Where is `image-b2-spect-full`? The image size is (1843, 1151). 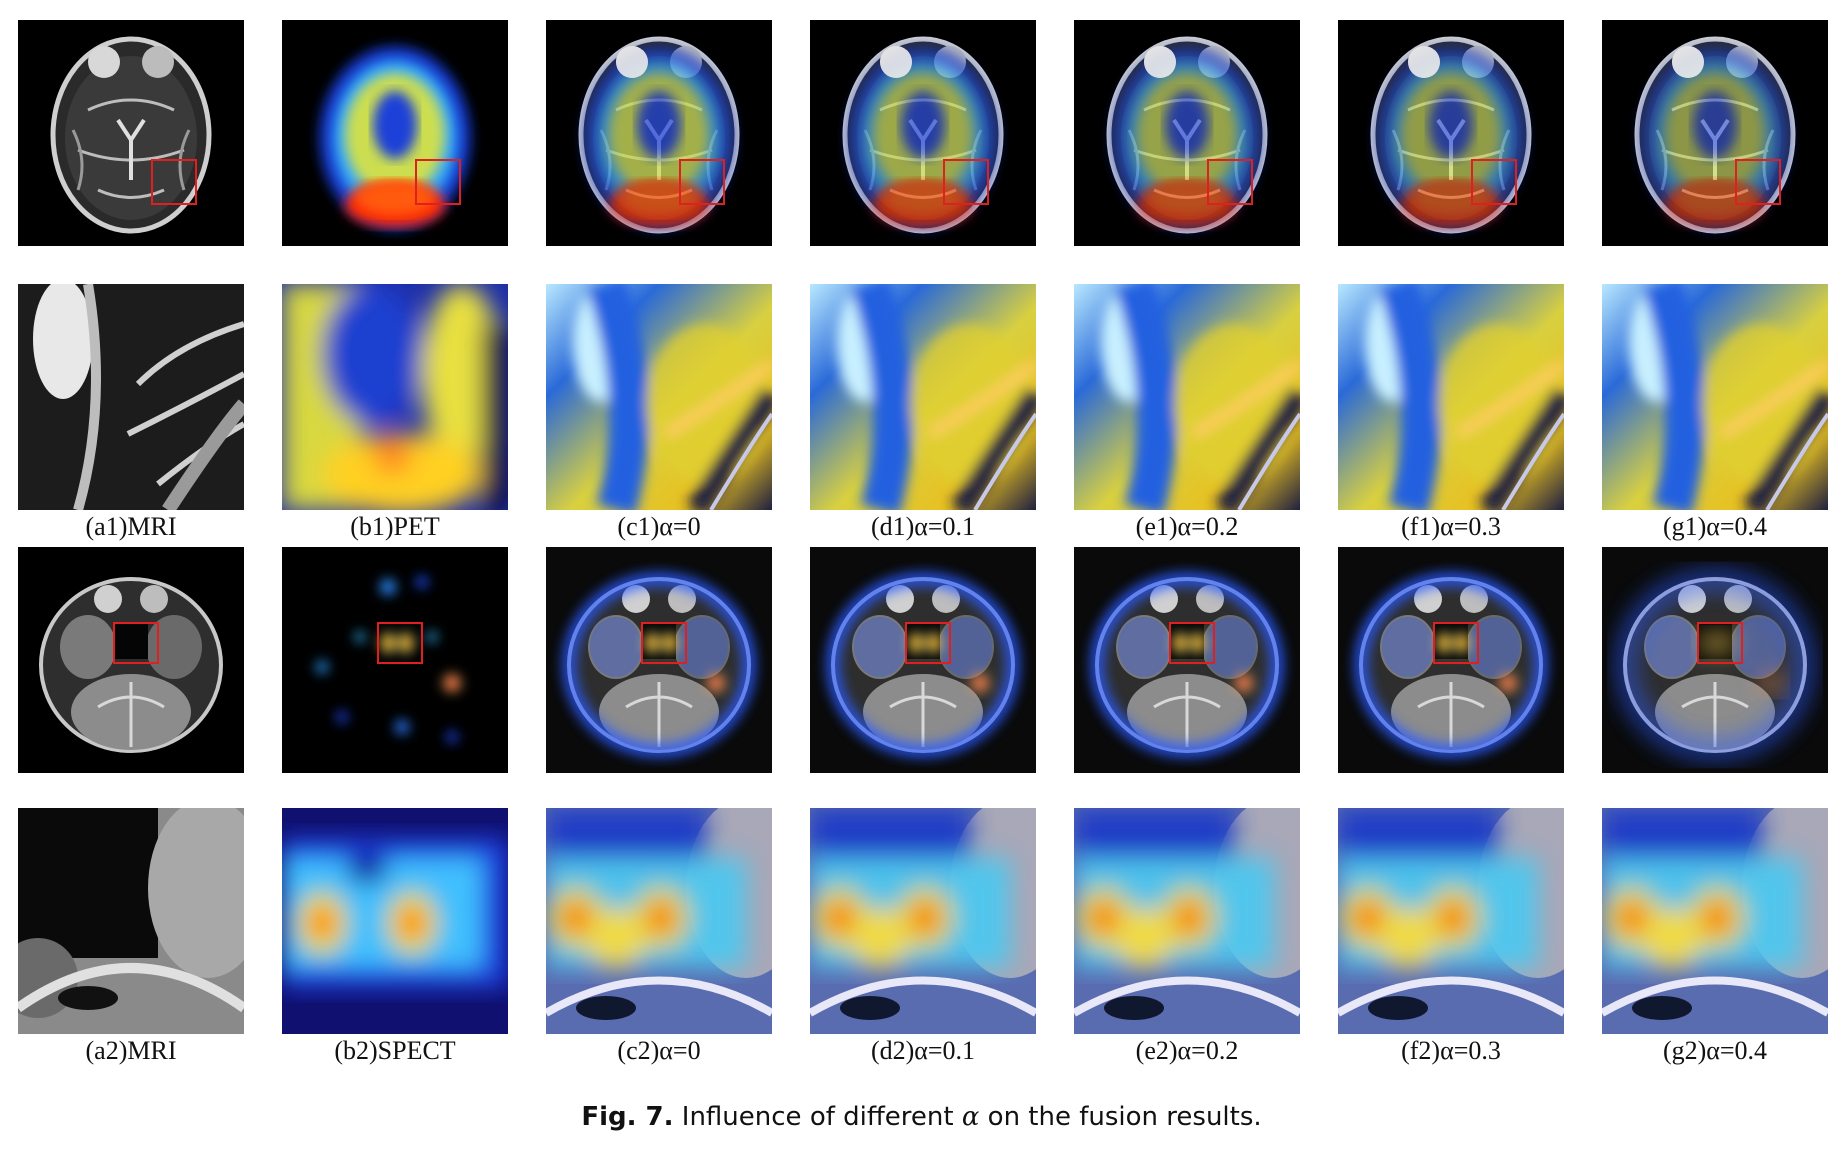 image-b2-spect-full is located at coordinates (395, 660).